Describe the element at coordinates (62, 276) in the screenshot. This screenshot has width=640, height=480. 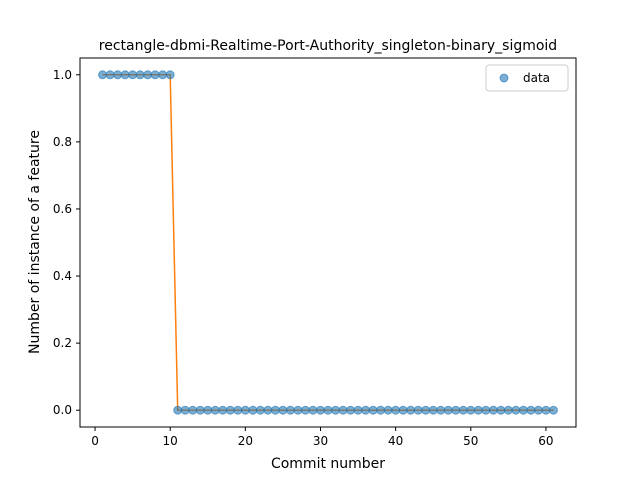
I see `y-tick-label: 0.4` at that location.